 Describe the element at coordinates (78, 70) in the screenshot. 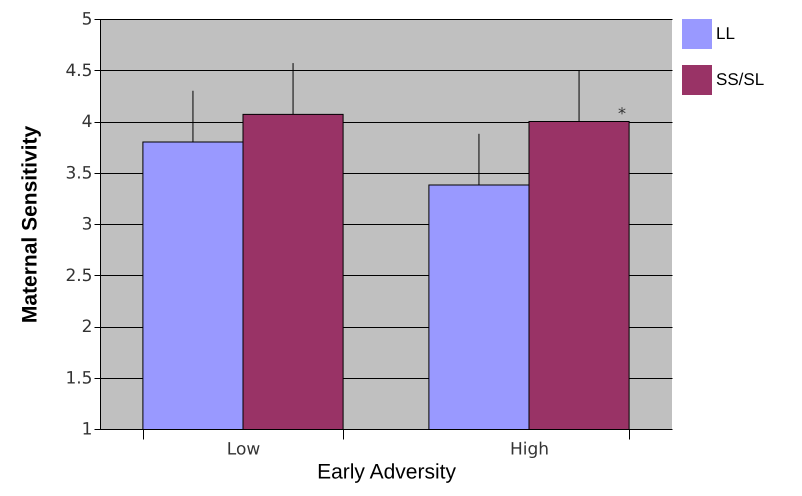

I see `y-tick-label: 4.5` at that location.